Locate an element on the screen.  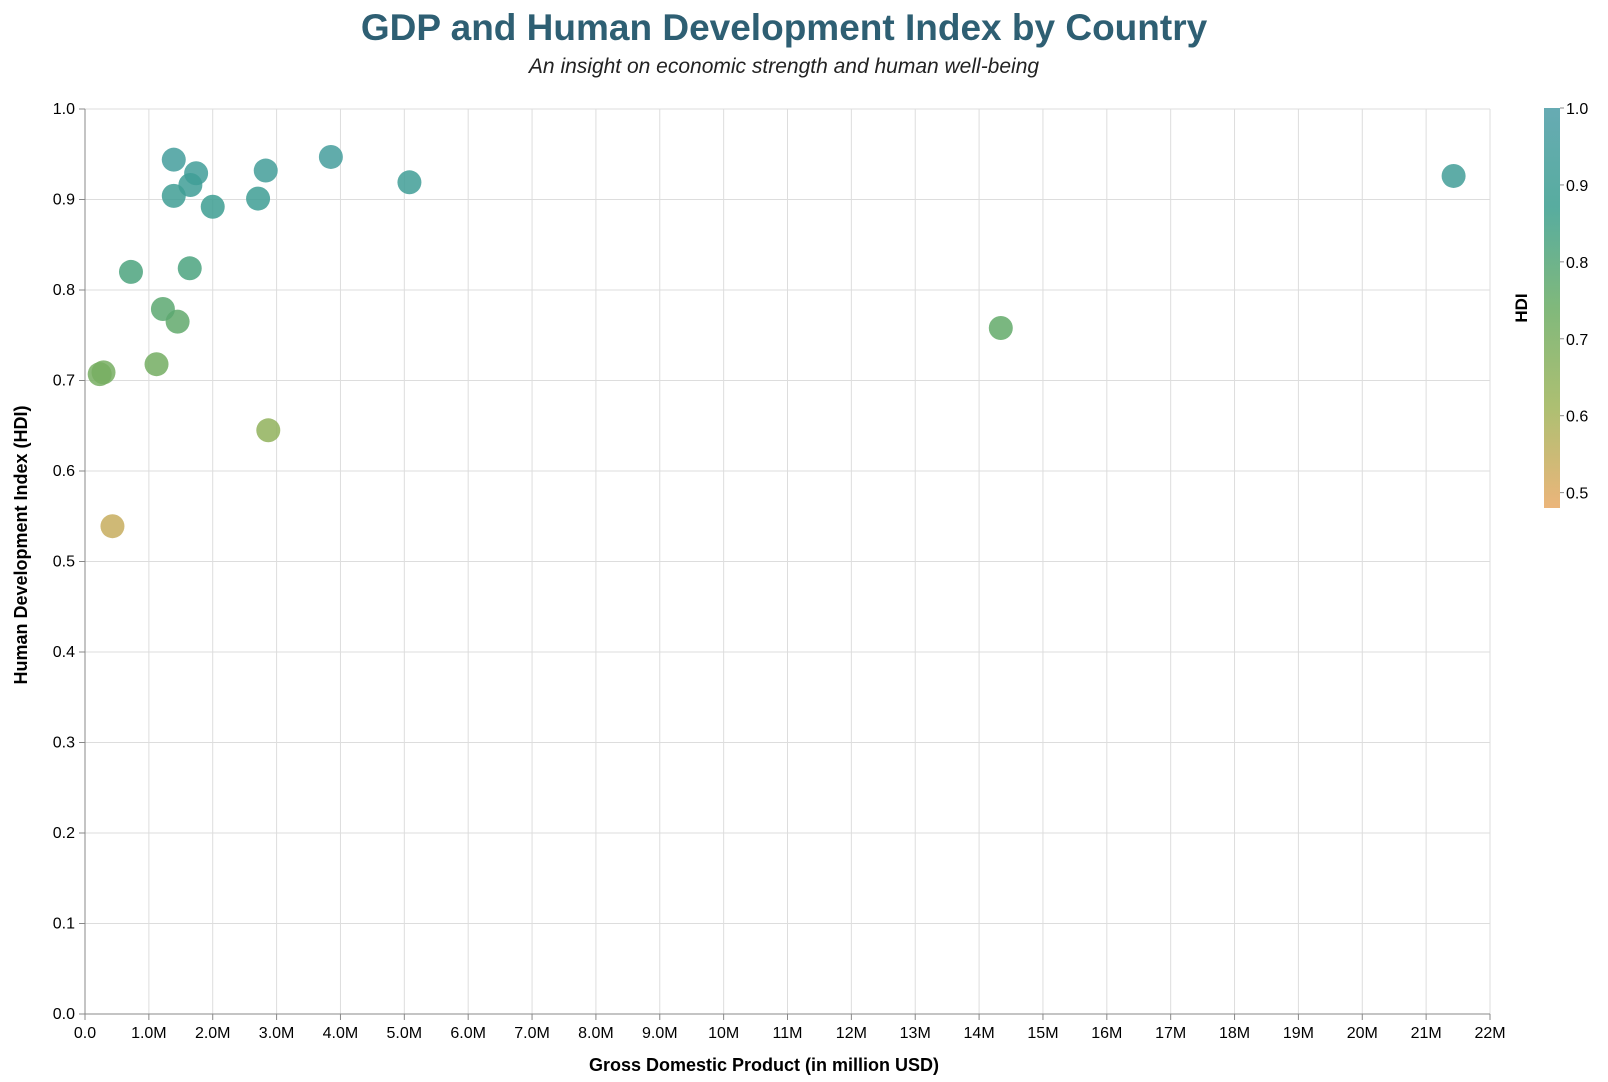
x-tick-label: 20M is located at coordinates (1362, 1033).